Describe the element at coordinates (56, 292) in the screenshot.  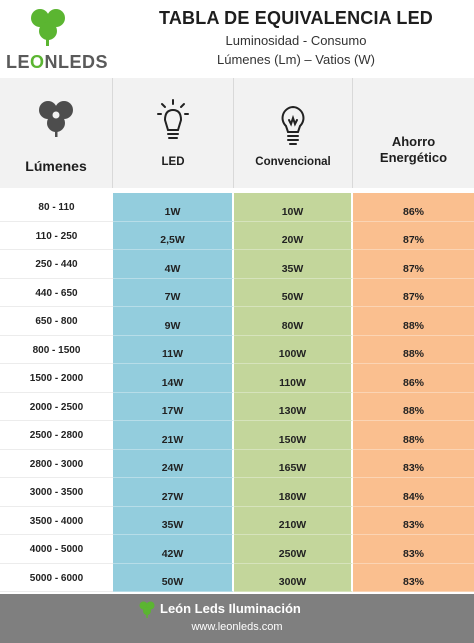
I see `cell-lumenes: 440 - 650` at that location.